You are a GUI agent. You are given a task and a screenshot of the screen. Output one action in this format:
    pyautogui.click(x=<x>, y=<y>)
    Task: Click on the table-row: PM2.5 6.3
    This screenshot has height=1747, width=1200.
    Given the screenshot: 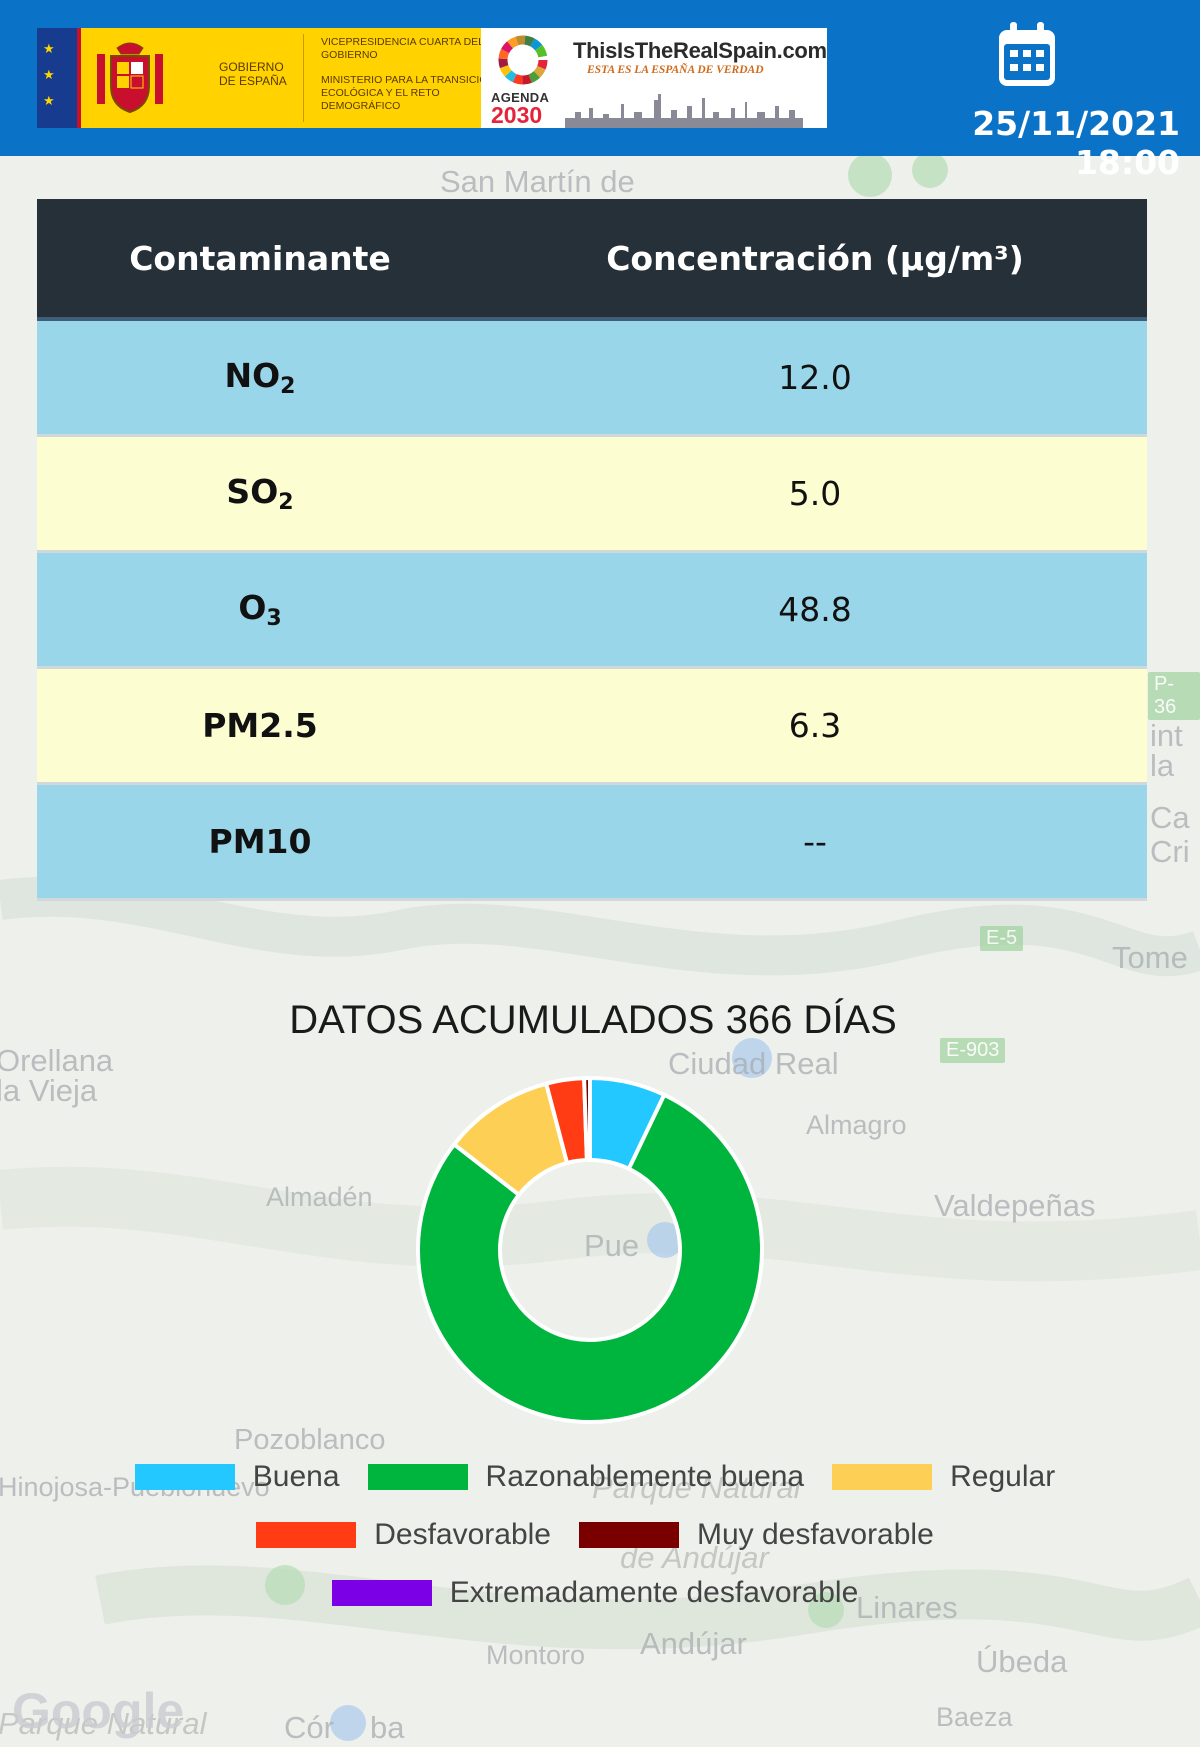 What is the action you would take?
    pyautogui.click(x=592, y=726)
    